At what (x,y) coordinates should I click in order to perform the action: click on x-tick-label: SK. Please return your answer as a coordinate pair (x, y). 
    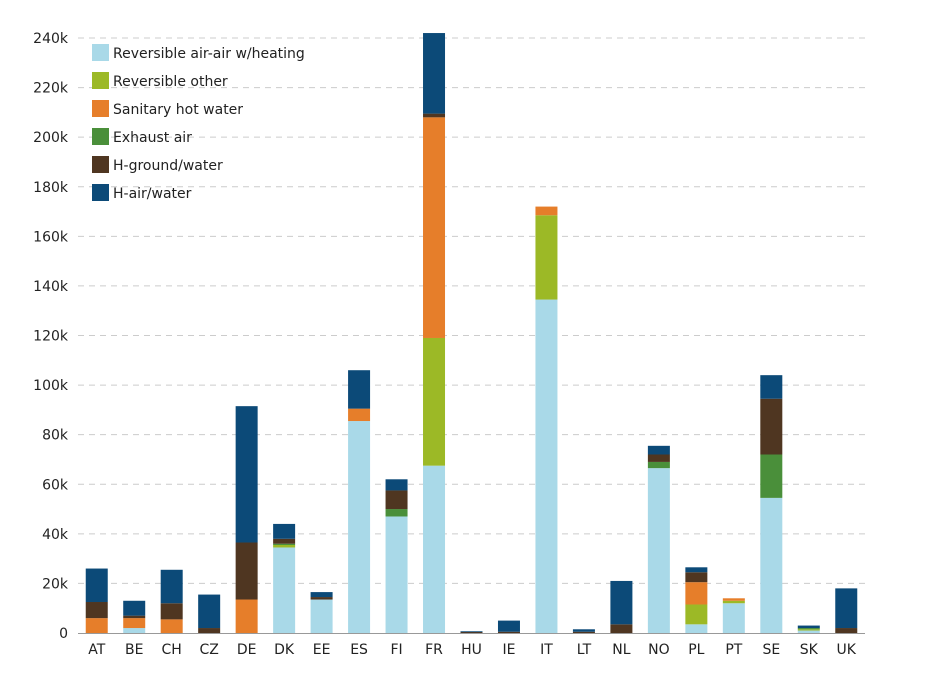
    Looking at the image, I should click on (809, 650).